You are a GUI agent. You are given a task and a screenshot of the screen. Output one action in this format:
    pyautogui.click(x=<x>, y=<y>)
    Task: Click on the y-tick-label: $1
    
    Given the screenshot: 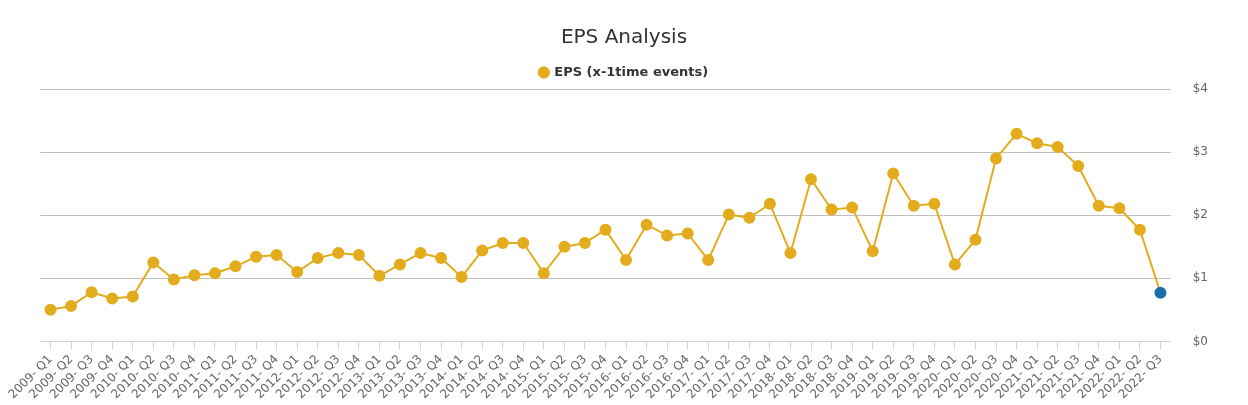 What is the action you would take?
    pyautogui.click(x=1200, y=277)
    